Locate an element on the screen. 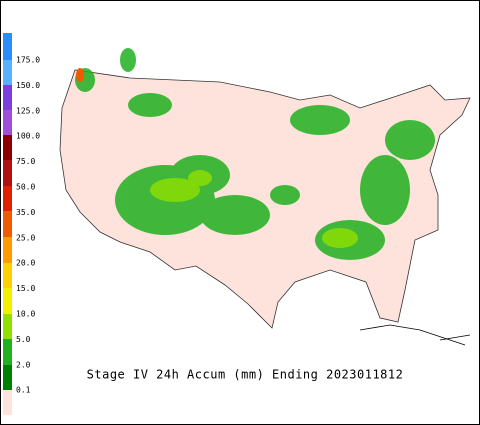 The width and height of the screenshot is (480, 425). color-bar-label: 25.0 is located at coordinates (25, 237).